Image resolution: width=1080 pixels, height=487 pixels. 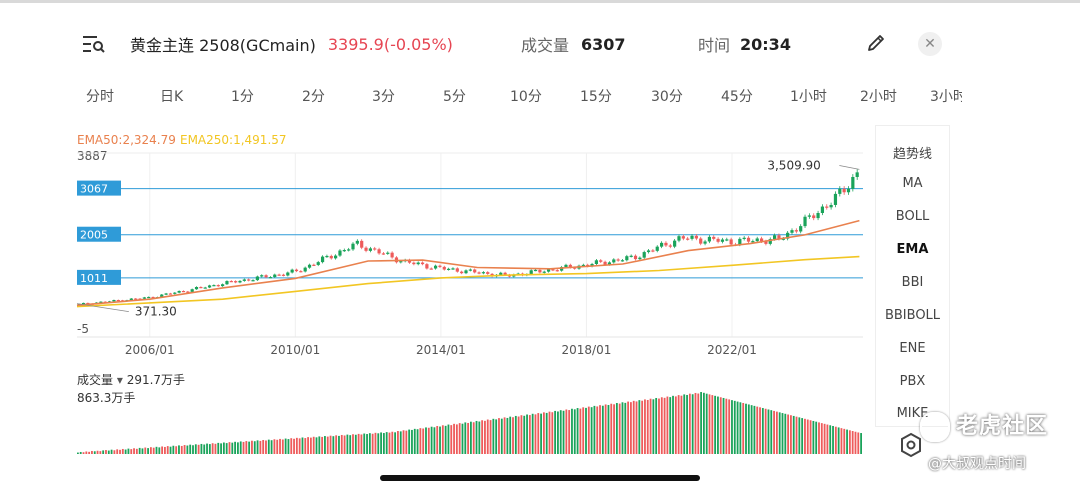 I want to click on volume-bars, so click(x=469, y=423).